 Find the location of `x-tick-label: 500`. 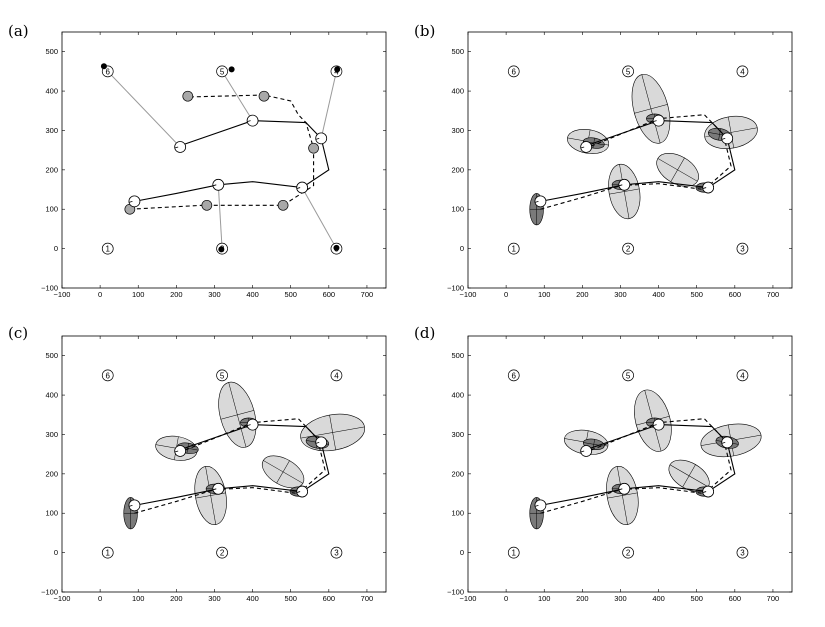

x-tick-label: 500 is located at coordinates (696, 294).